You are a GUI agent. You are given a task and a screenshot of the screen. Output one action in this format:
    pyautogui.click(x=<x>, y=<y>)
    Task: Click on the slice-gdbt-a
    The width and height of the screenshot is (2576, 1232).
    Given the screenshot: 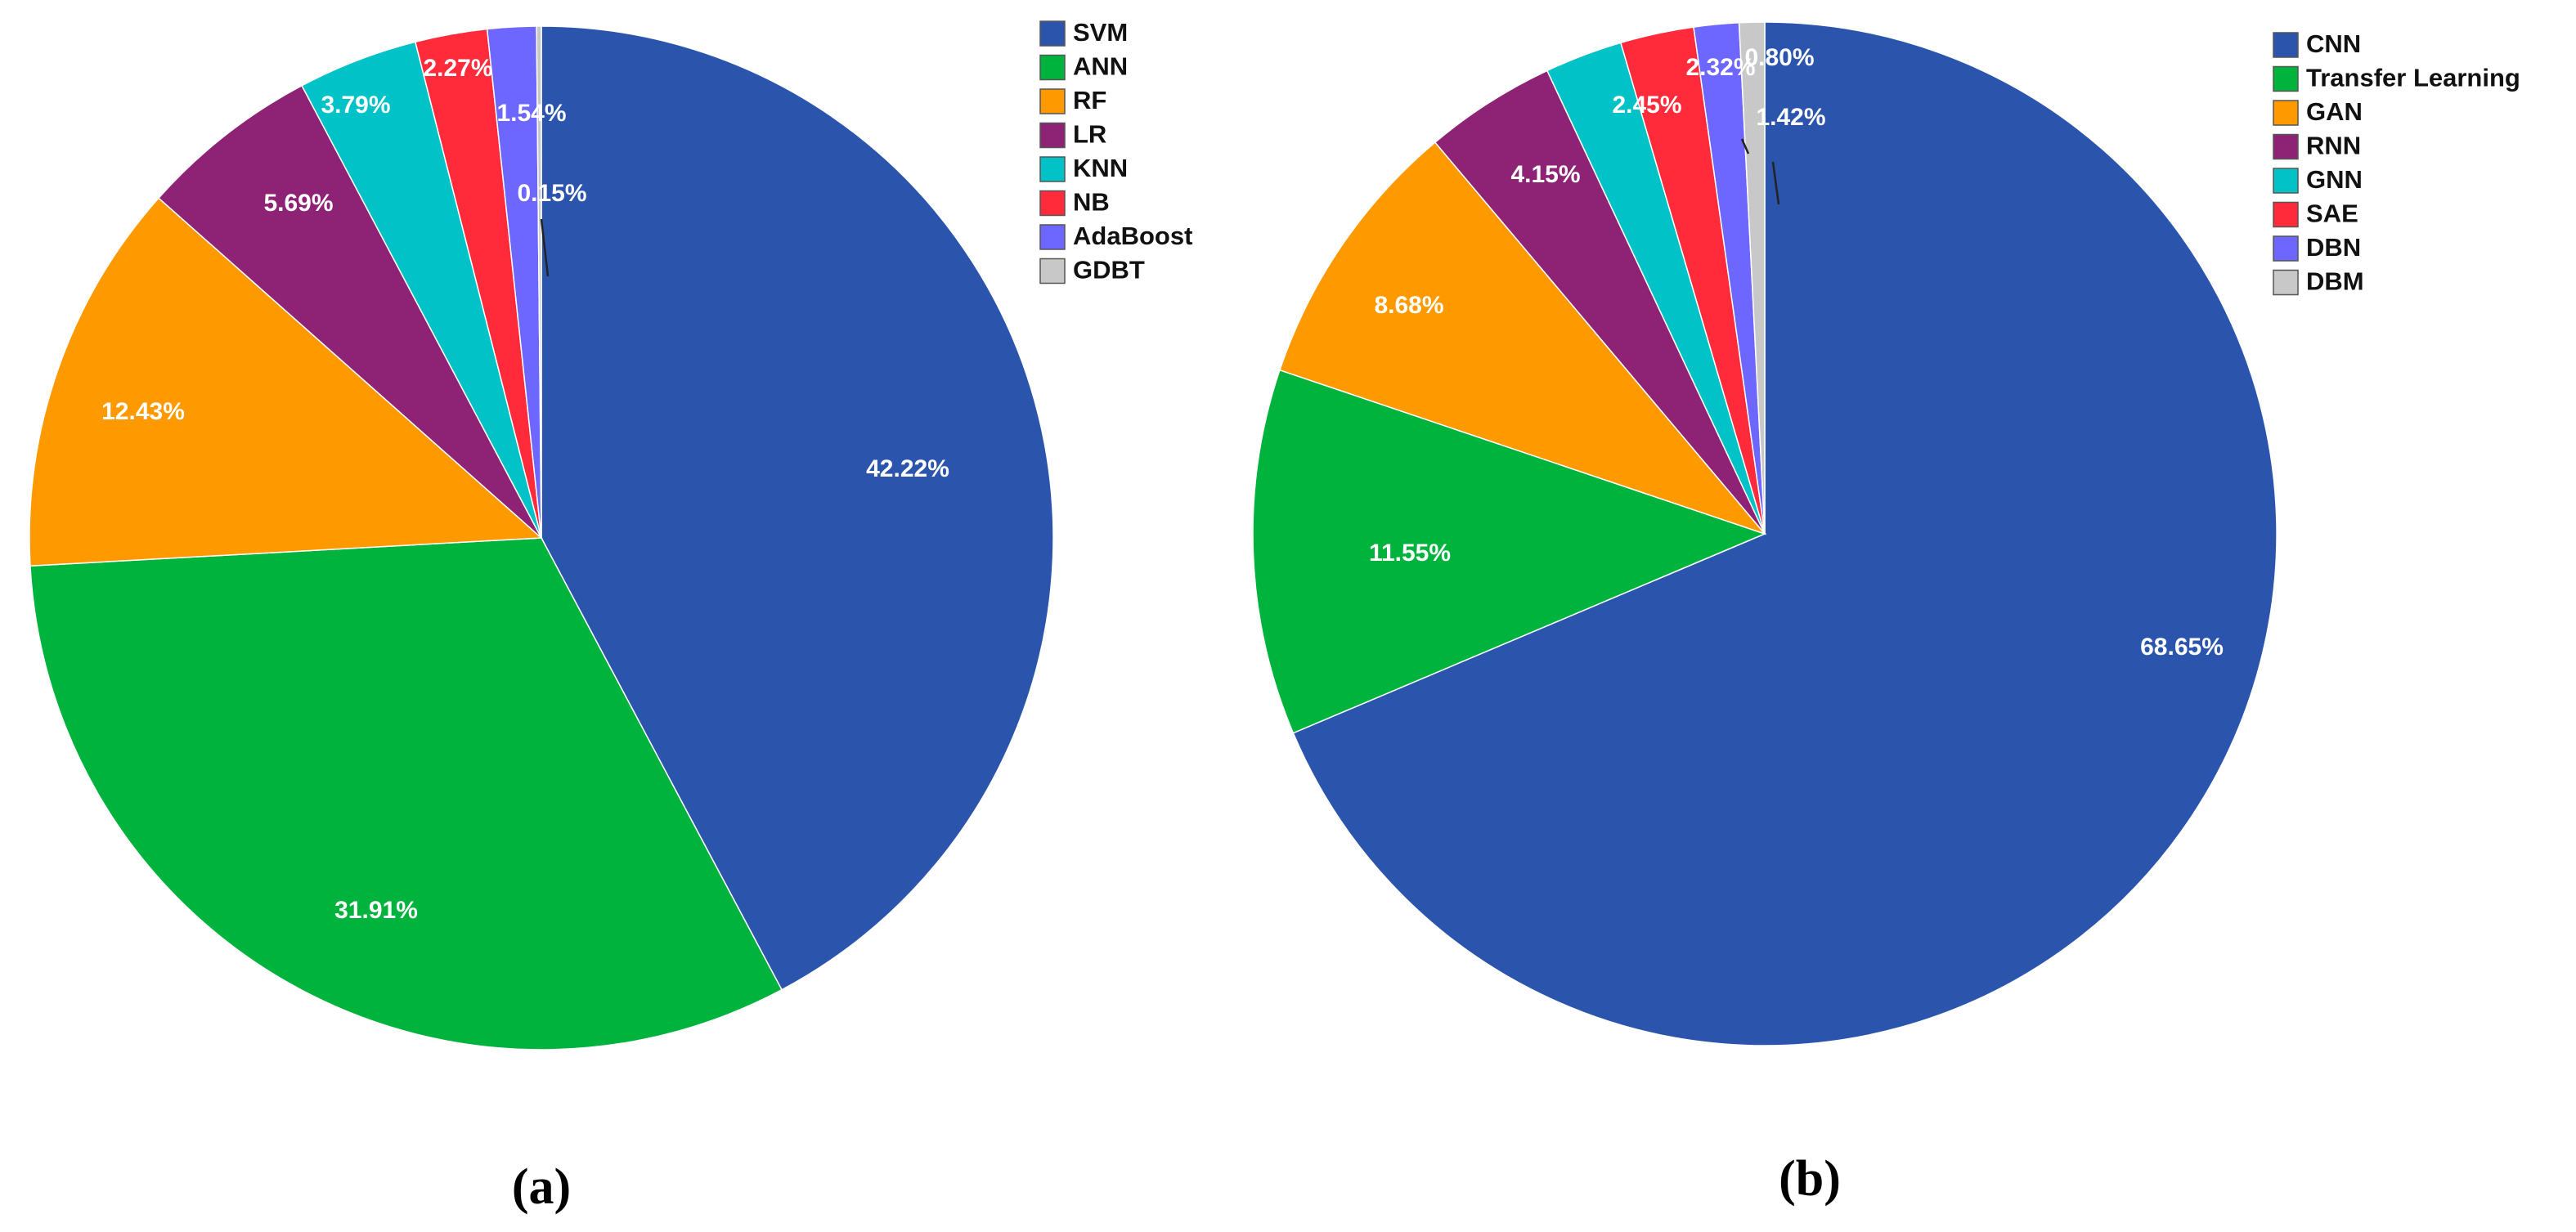 What is the action you would take?
    pyautogui.click(x=539, y=282)
    